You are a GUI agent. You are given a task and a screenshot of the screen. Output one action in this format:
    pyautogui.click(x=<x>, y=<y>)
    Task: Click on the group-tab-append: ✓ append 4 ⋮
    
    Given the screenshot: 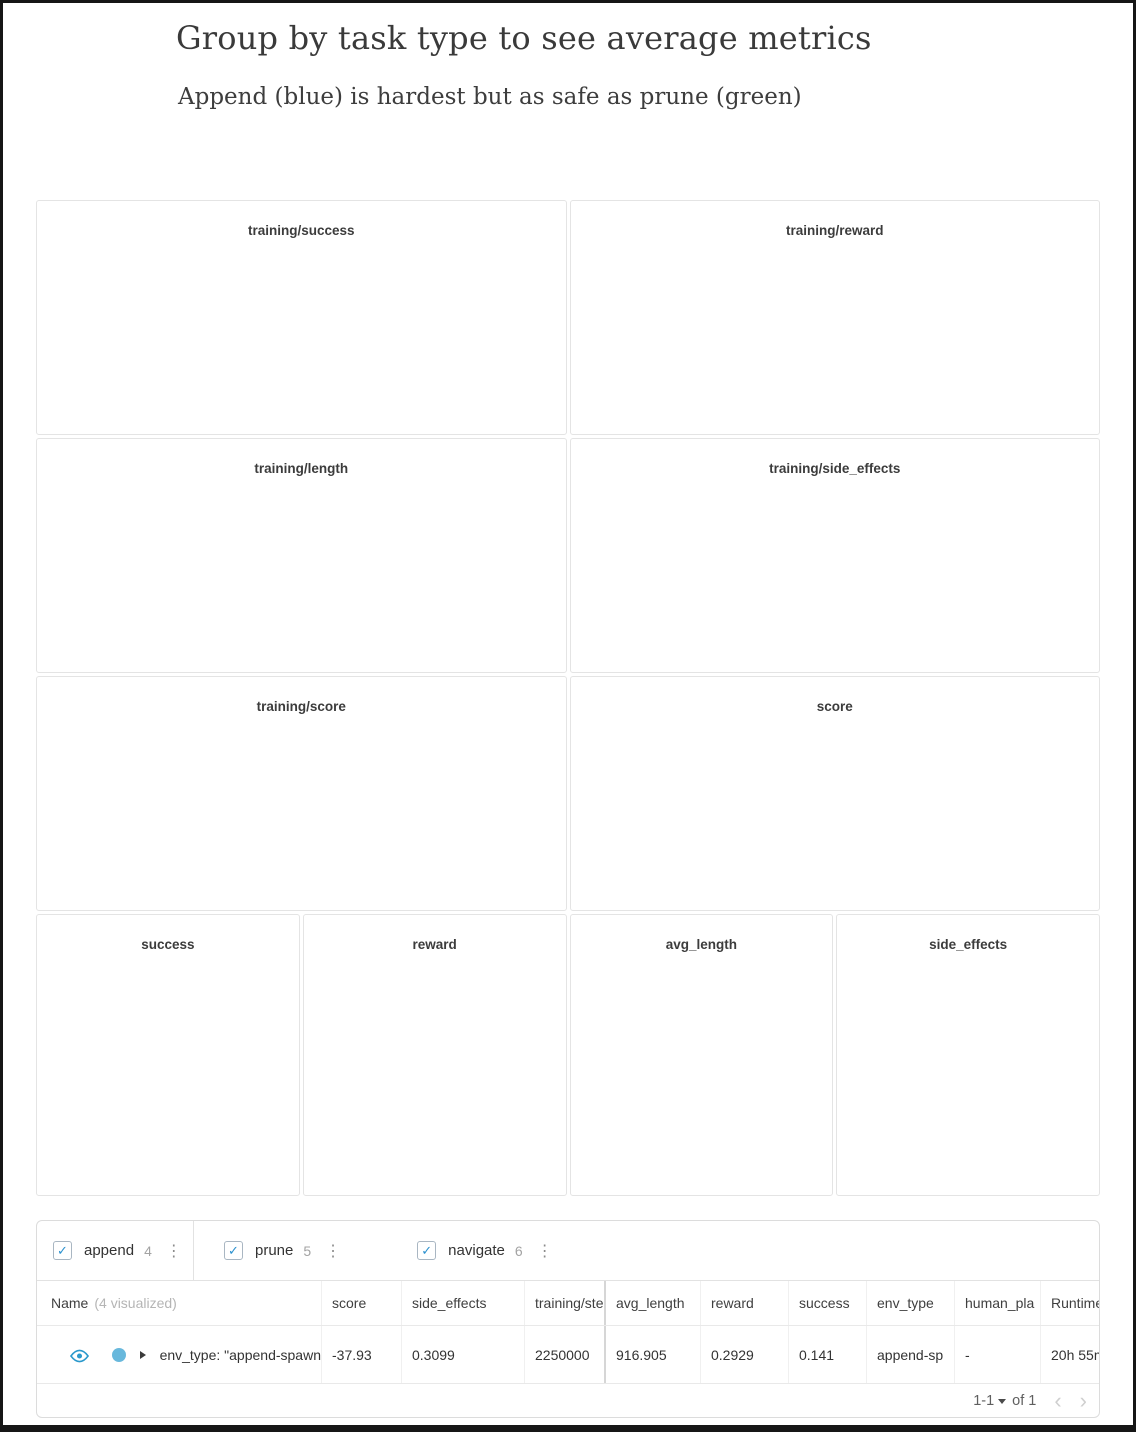 What is the action you would take?
    pyautogui.click(x=115, y=1250)
    